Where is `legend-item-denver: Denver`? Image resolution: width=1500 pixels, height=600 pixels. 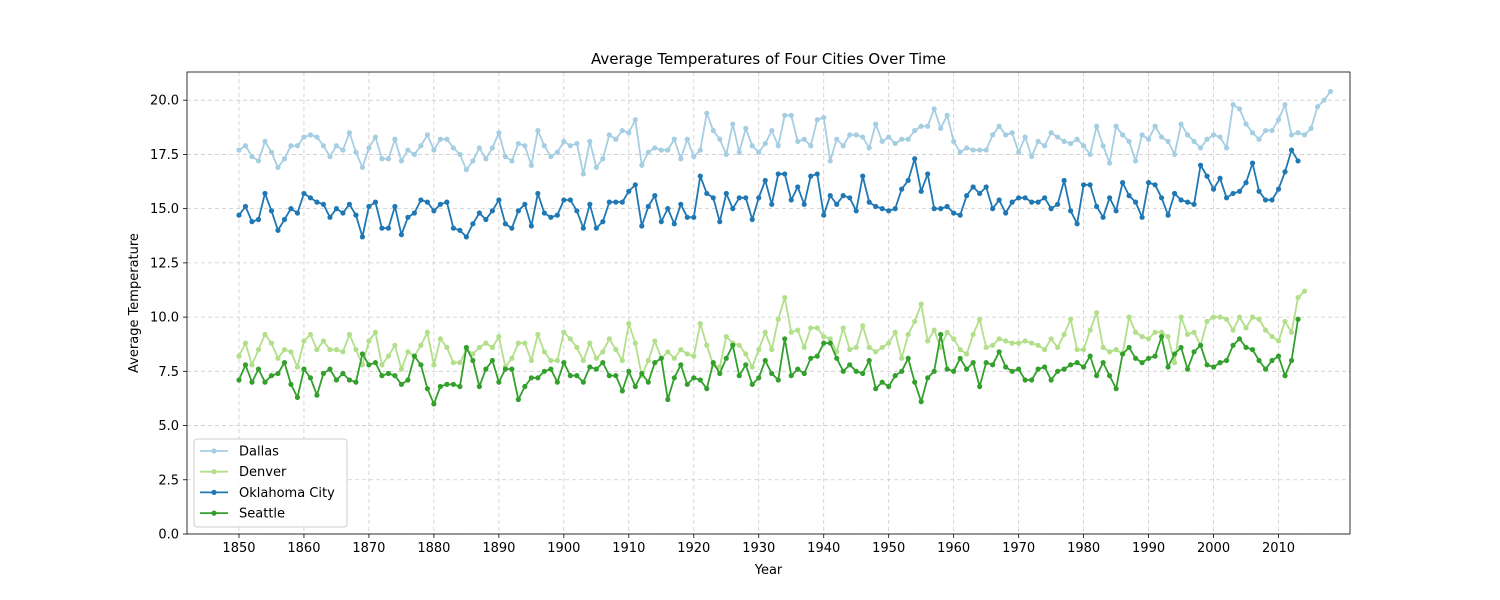
legend-item-denver: Denver is located at coordinates (243, 472).